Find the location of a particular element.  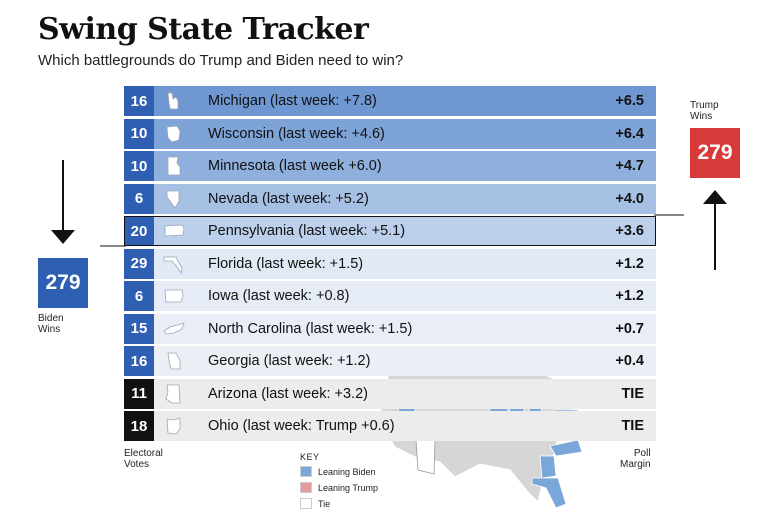

state-label: Florida (last week: +1.5) is located at coordinates (286, 263).